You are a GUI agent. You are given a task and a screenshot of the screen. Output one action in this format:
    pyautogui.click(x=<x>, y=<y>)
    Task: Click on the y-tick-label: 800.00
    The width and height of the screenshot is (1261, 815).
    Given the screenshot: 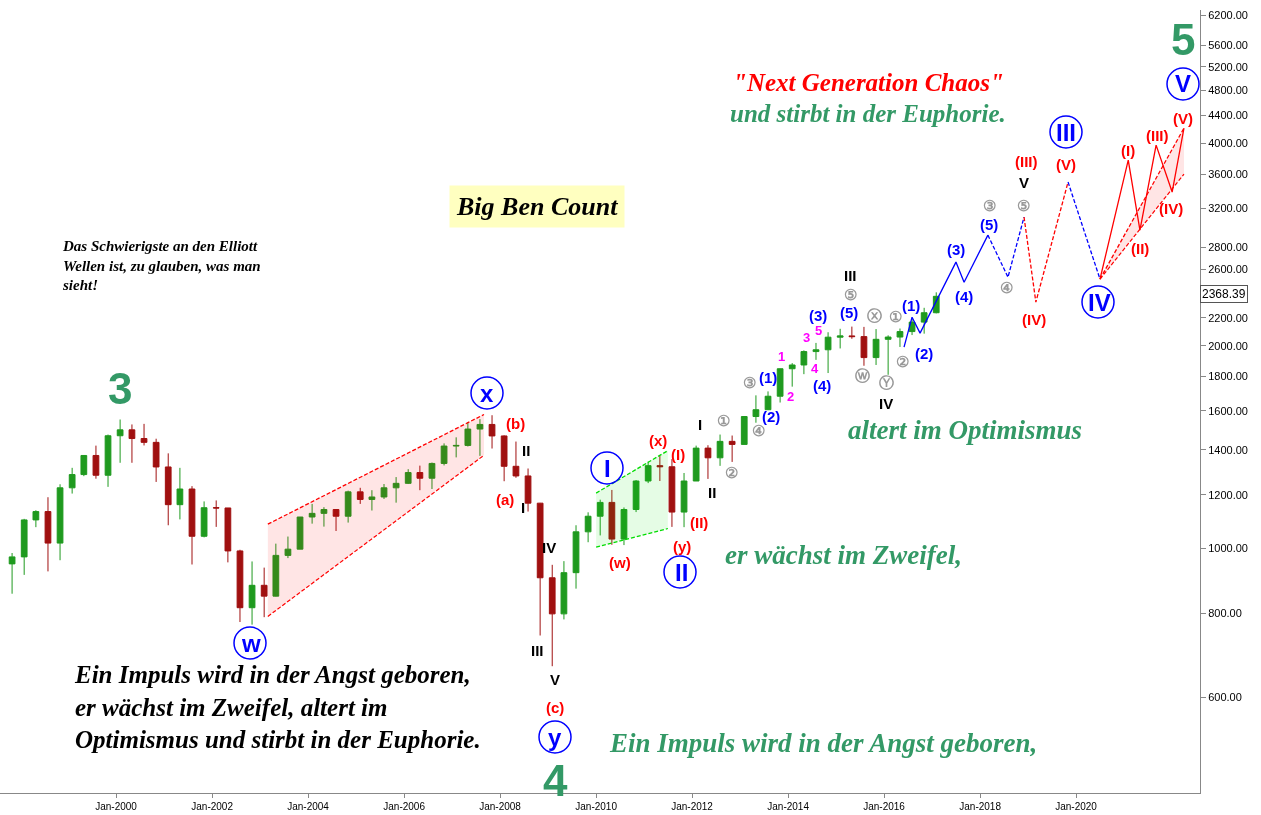 What is the action you would take?
    pyautogui.click(x=1225, y=612)
    